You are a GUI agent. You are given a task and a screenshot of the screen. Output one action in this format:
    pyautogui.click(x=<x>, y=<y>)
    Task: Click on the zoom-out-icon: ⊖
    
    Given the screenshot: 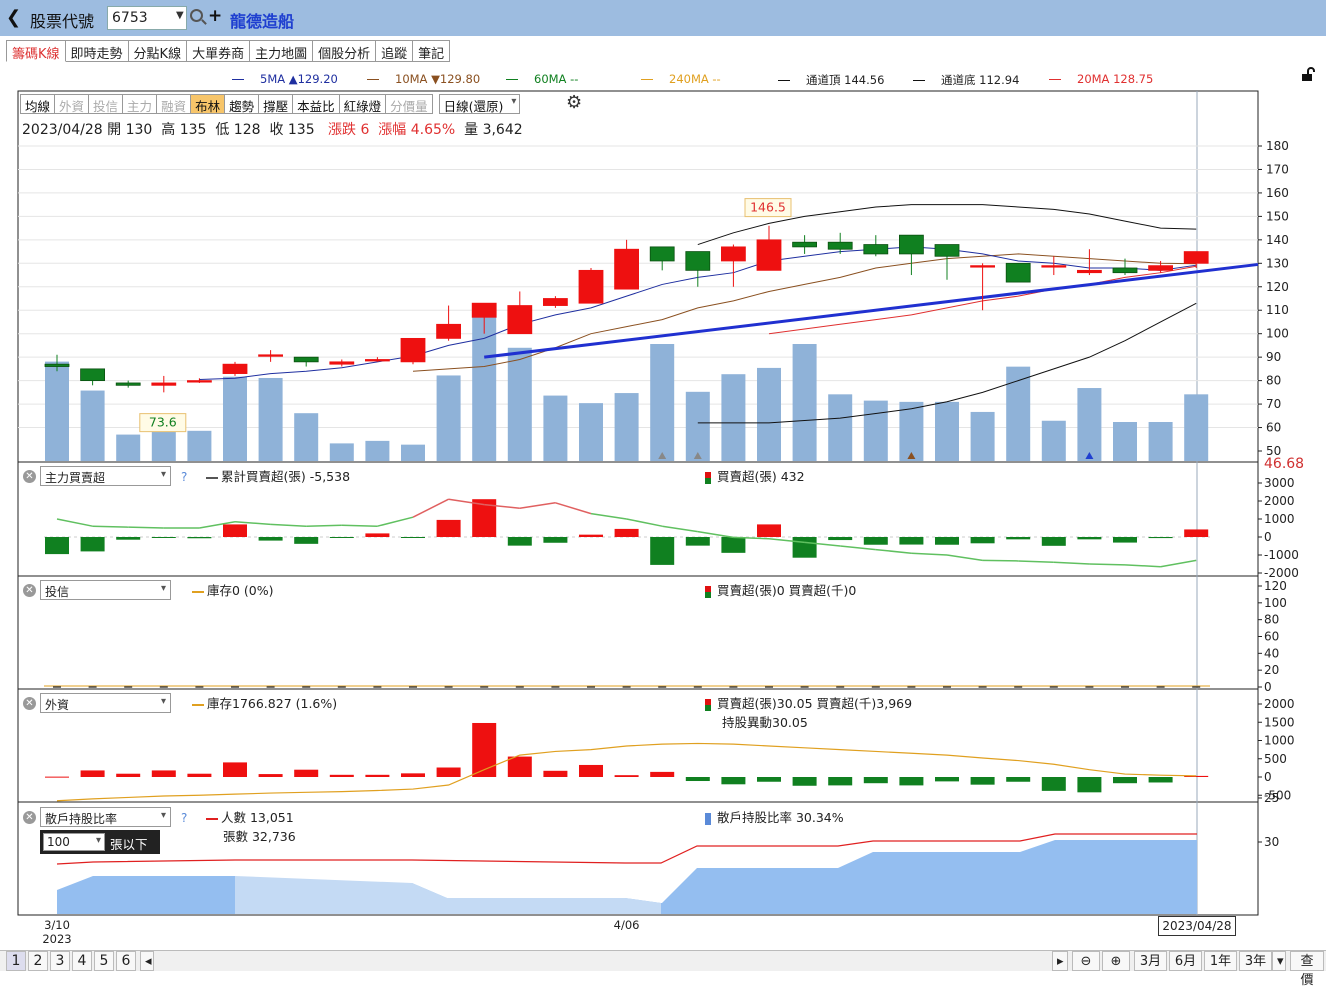 What is the action you would take?
    pyautogui.click(x=1086, y=961)
    